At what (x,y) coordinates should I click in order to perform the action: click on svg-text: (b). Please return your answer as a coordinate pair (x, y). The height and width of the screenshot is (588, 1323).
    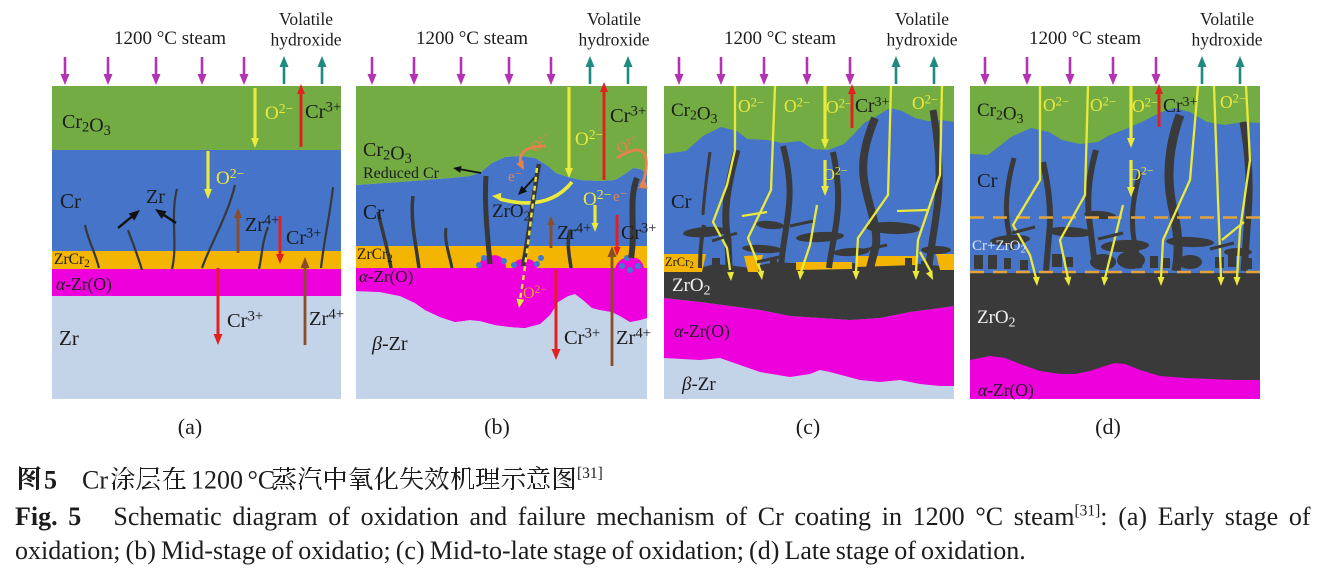
    Looking at the image, I should click on (497, 426).